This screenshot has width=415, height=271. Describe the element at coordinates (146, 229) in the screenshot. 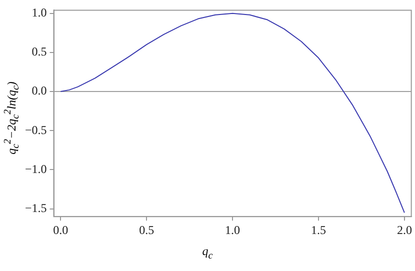

I see `x-tick-label: 0.5` at that location.